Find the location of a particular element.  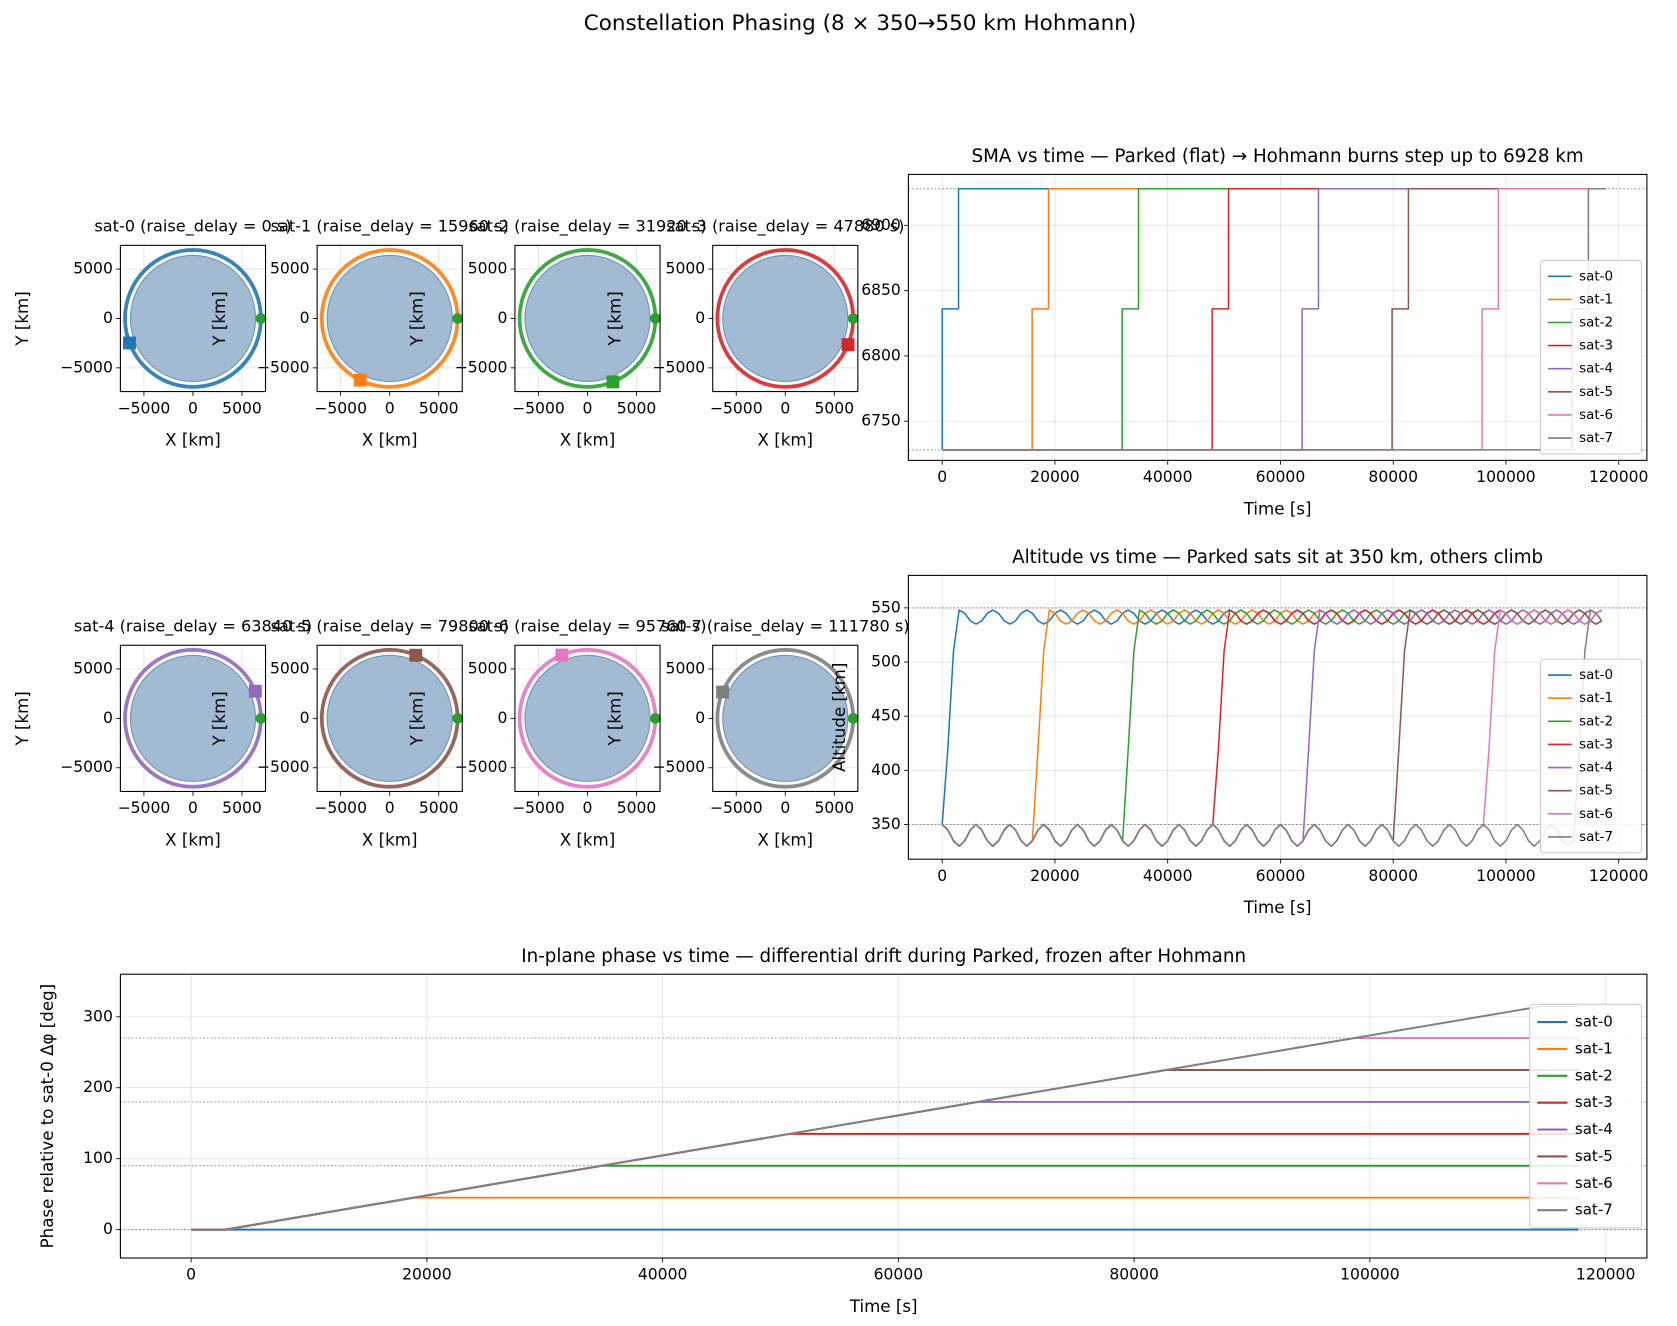

legend-label: sat-2 is located at coordinates (1596, 721).